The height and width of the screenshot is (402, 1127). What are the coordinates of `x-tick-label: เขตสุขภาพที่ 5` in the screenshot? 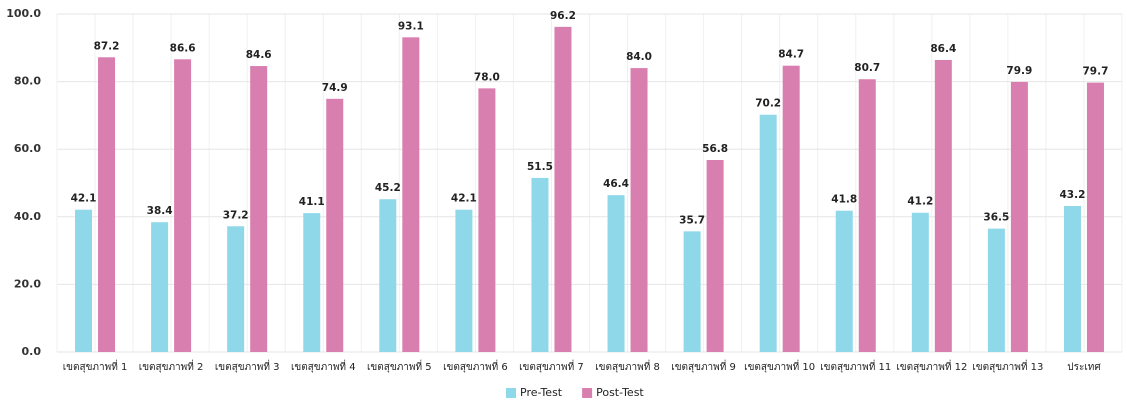 It's located at (399, 366).